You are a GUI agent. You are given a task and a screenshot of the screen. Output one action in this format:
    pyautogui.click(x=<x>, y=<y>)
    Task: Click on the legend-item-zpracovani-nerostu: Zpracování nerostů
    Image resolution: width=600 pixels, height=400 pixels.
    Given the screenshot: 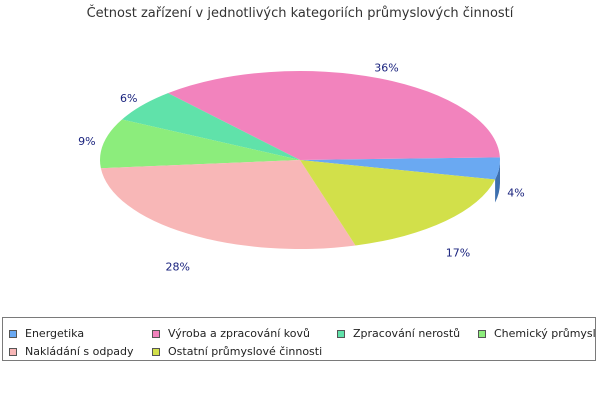 What is the action you would take?
    pyautogui.click(x=398, y=333)
    